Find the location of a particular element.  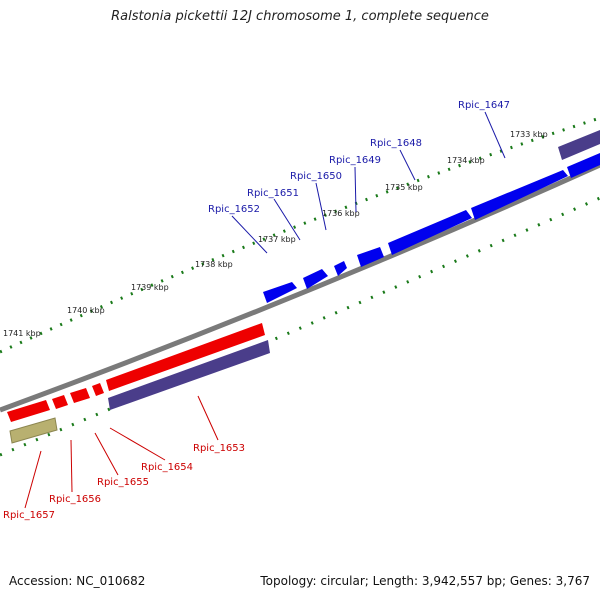

tick-label: 1733 kbp is located at coordinates (529, 134).